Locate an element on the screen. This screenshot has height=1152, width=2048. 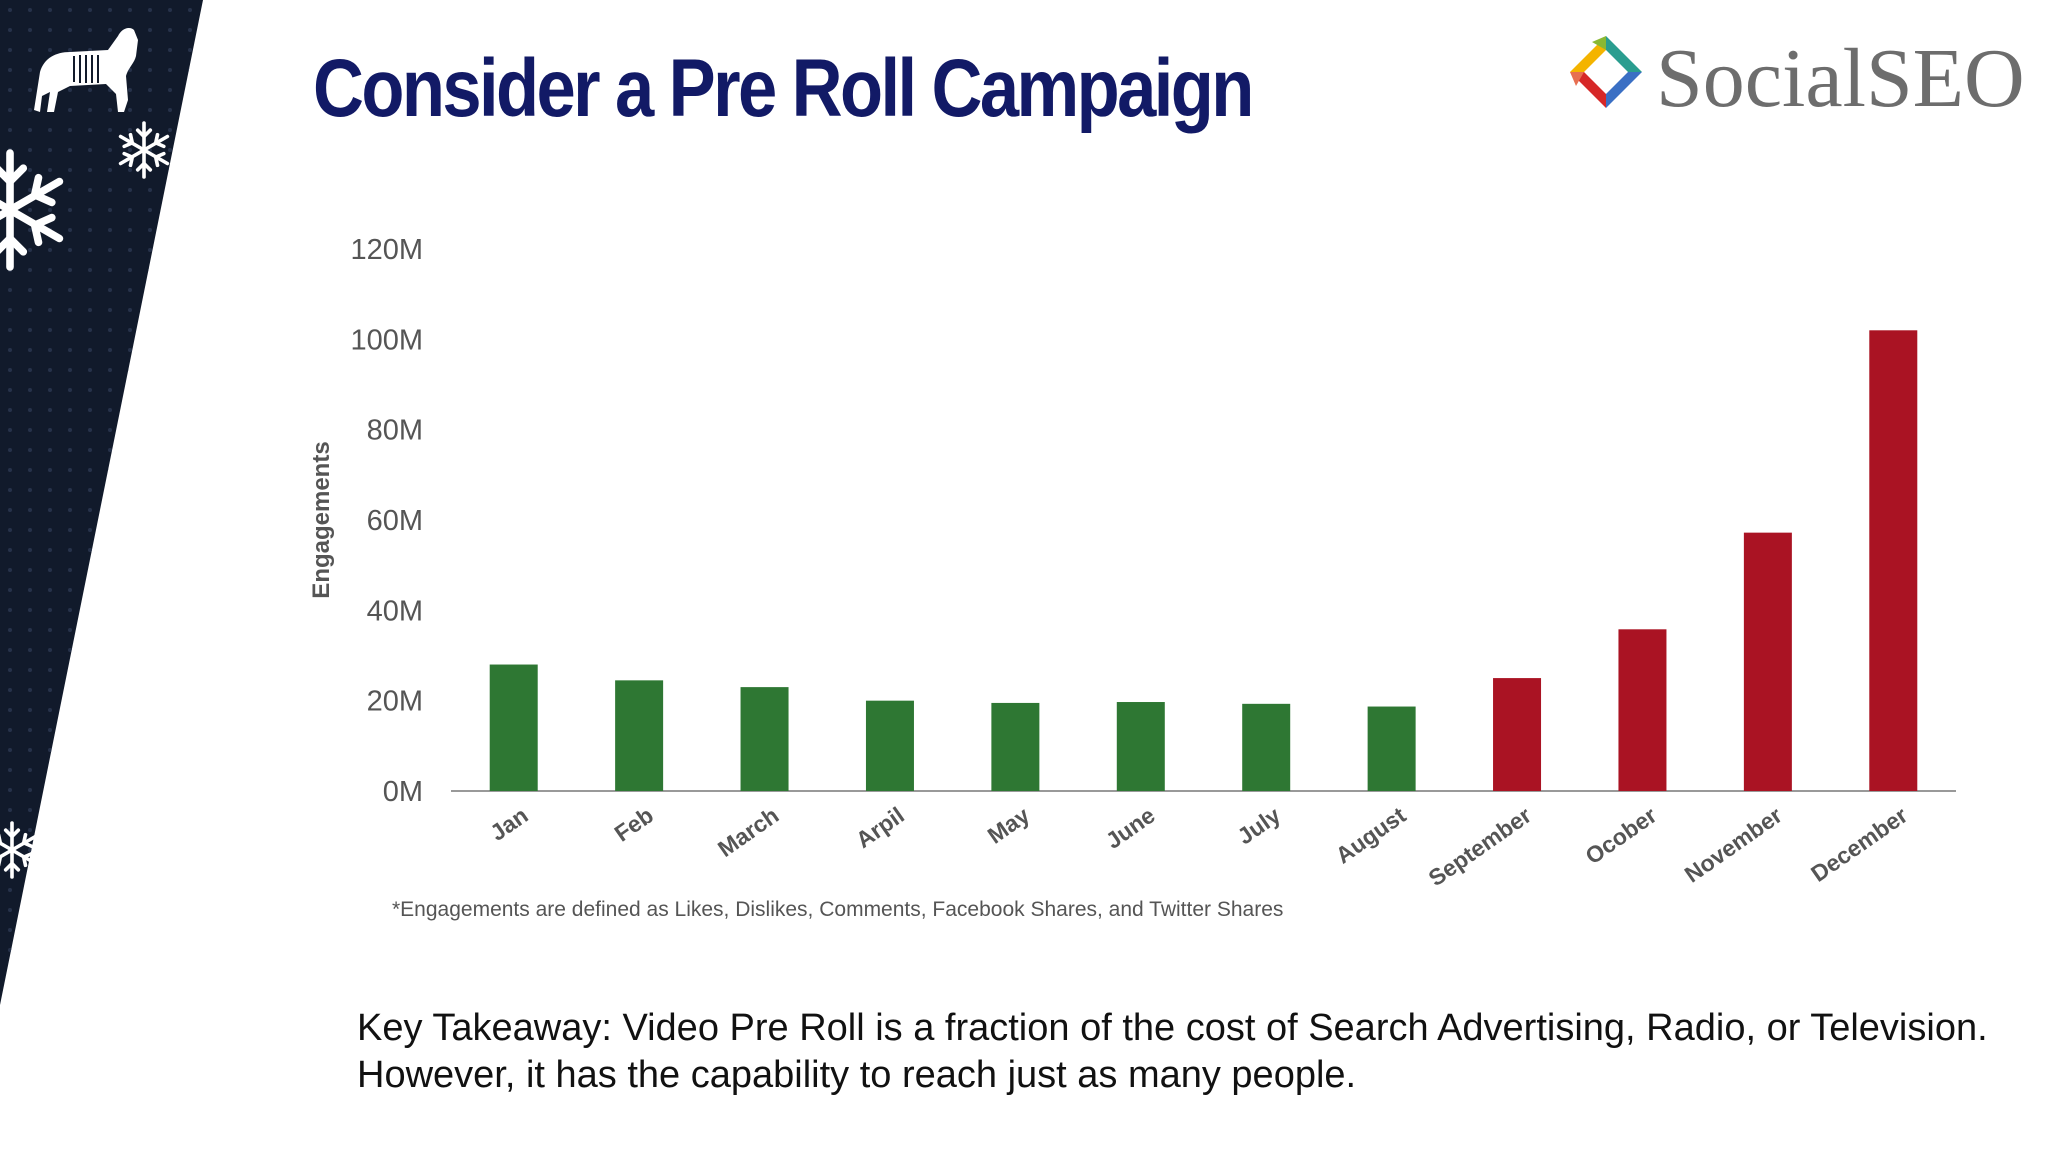
x-tick-label: Feb is located at coordinates (634, 824).